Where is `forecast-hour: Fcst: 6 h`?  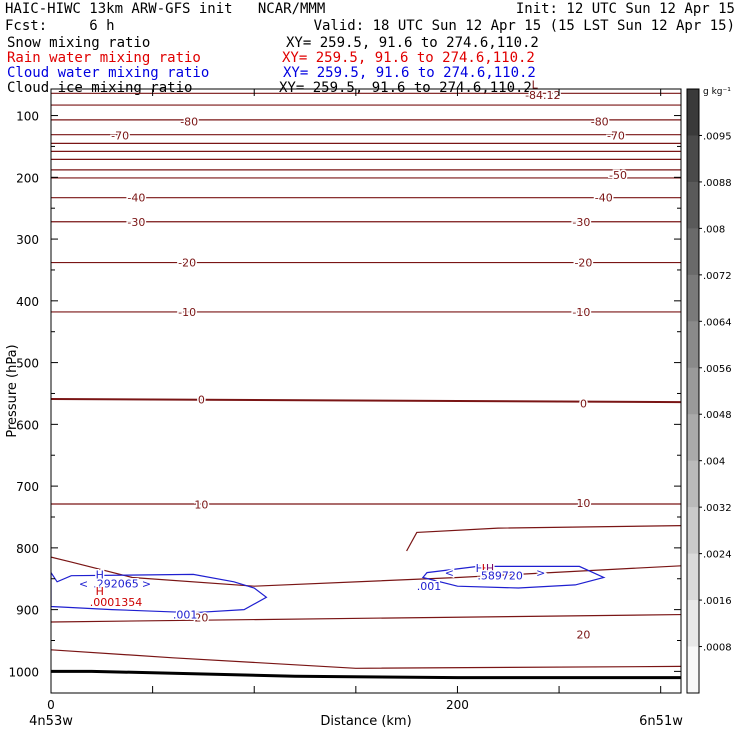
forecast-hour: Fcst: 6 h is located at coordinates (60, 26).